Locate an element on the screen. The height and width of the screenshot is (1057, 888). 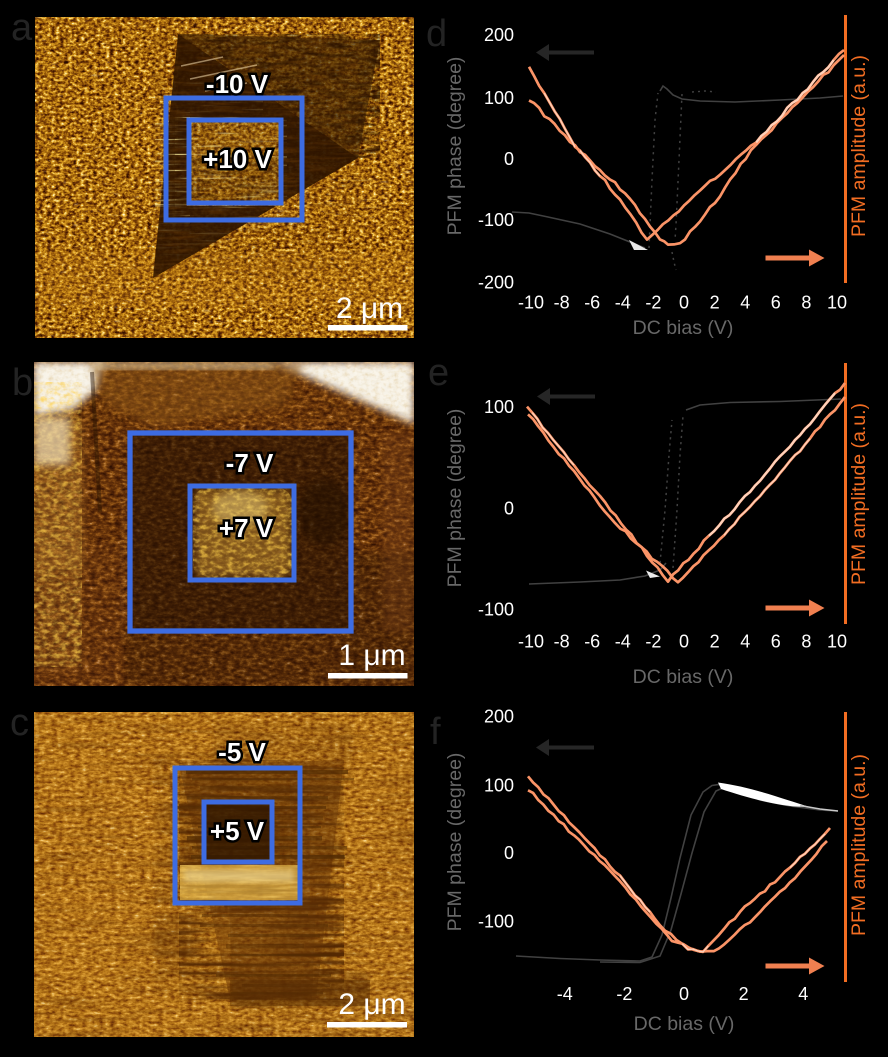
svg-text: -200 is located at coordinates (496, 282).